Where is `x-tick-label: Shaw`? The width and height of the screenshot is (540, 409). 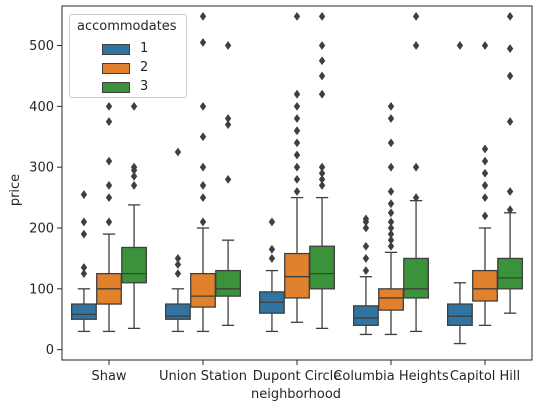 x-tick-label: Shaw is located at coordinates (108, 376).